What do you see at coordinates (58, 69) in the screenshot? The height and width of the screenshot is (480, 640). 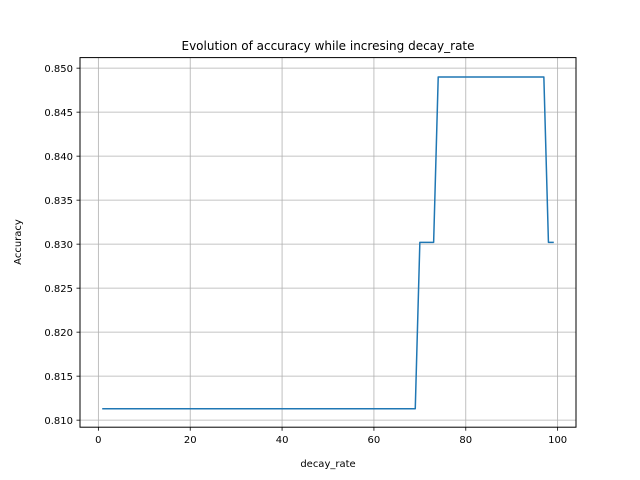 I see `y-tick-label: 0.850` at bounding box center [58, 69].